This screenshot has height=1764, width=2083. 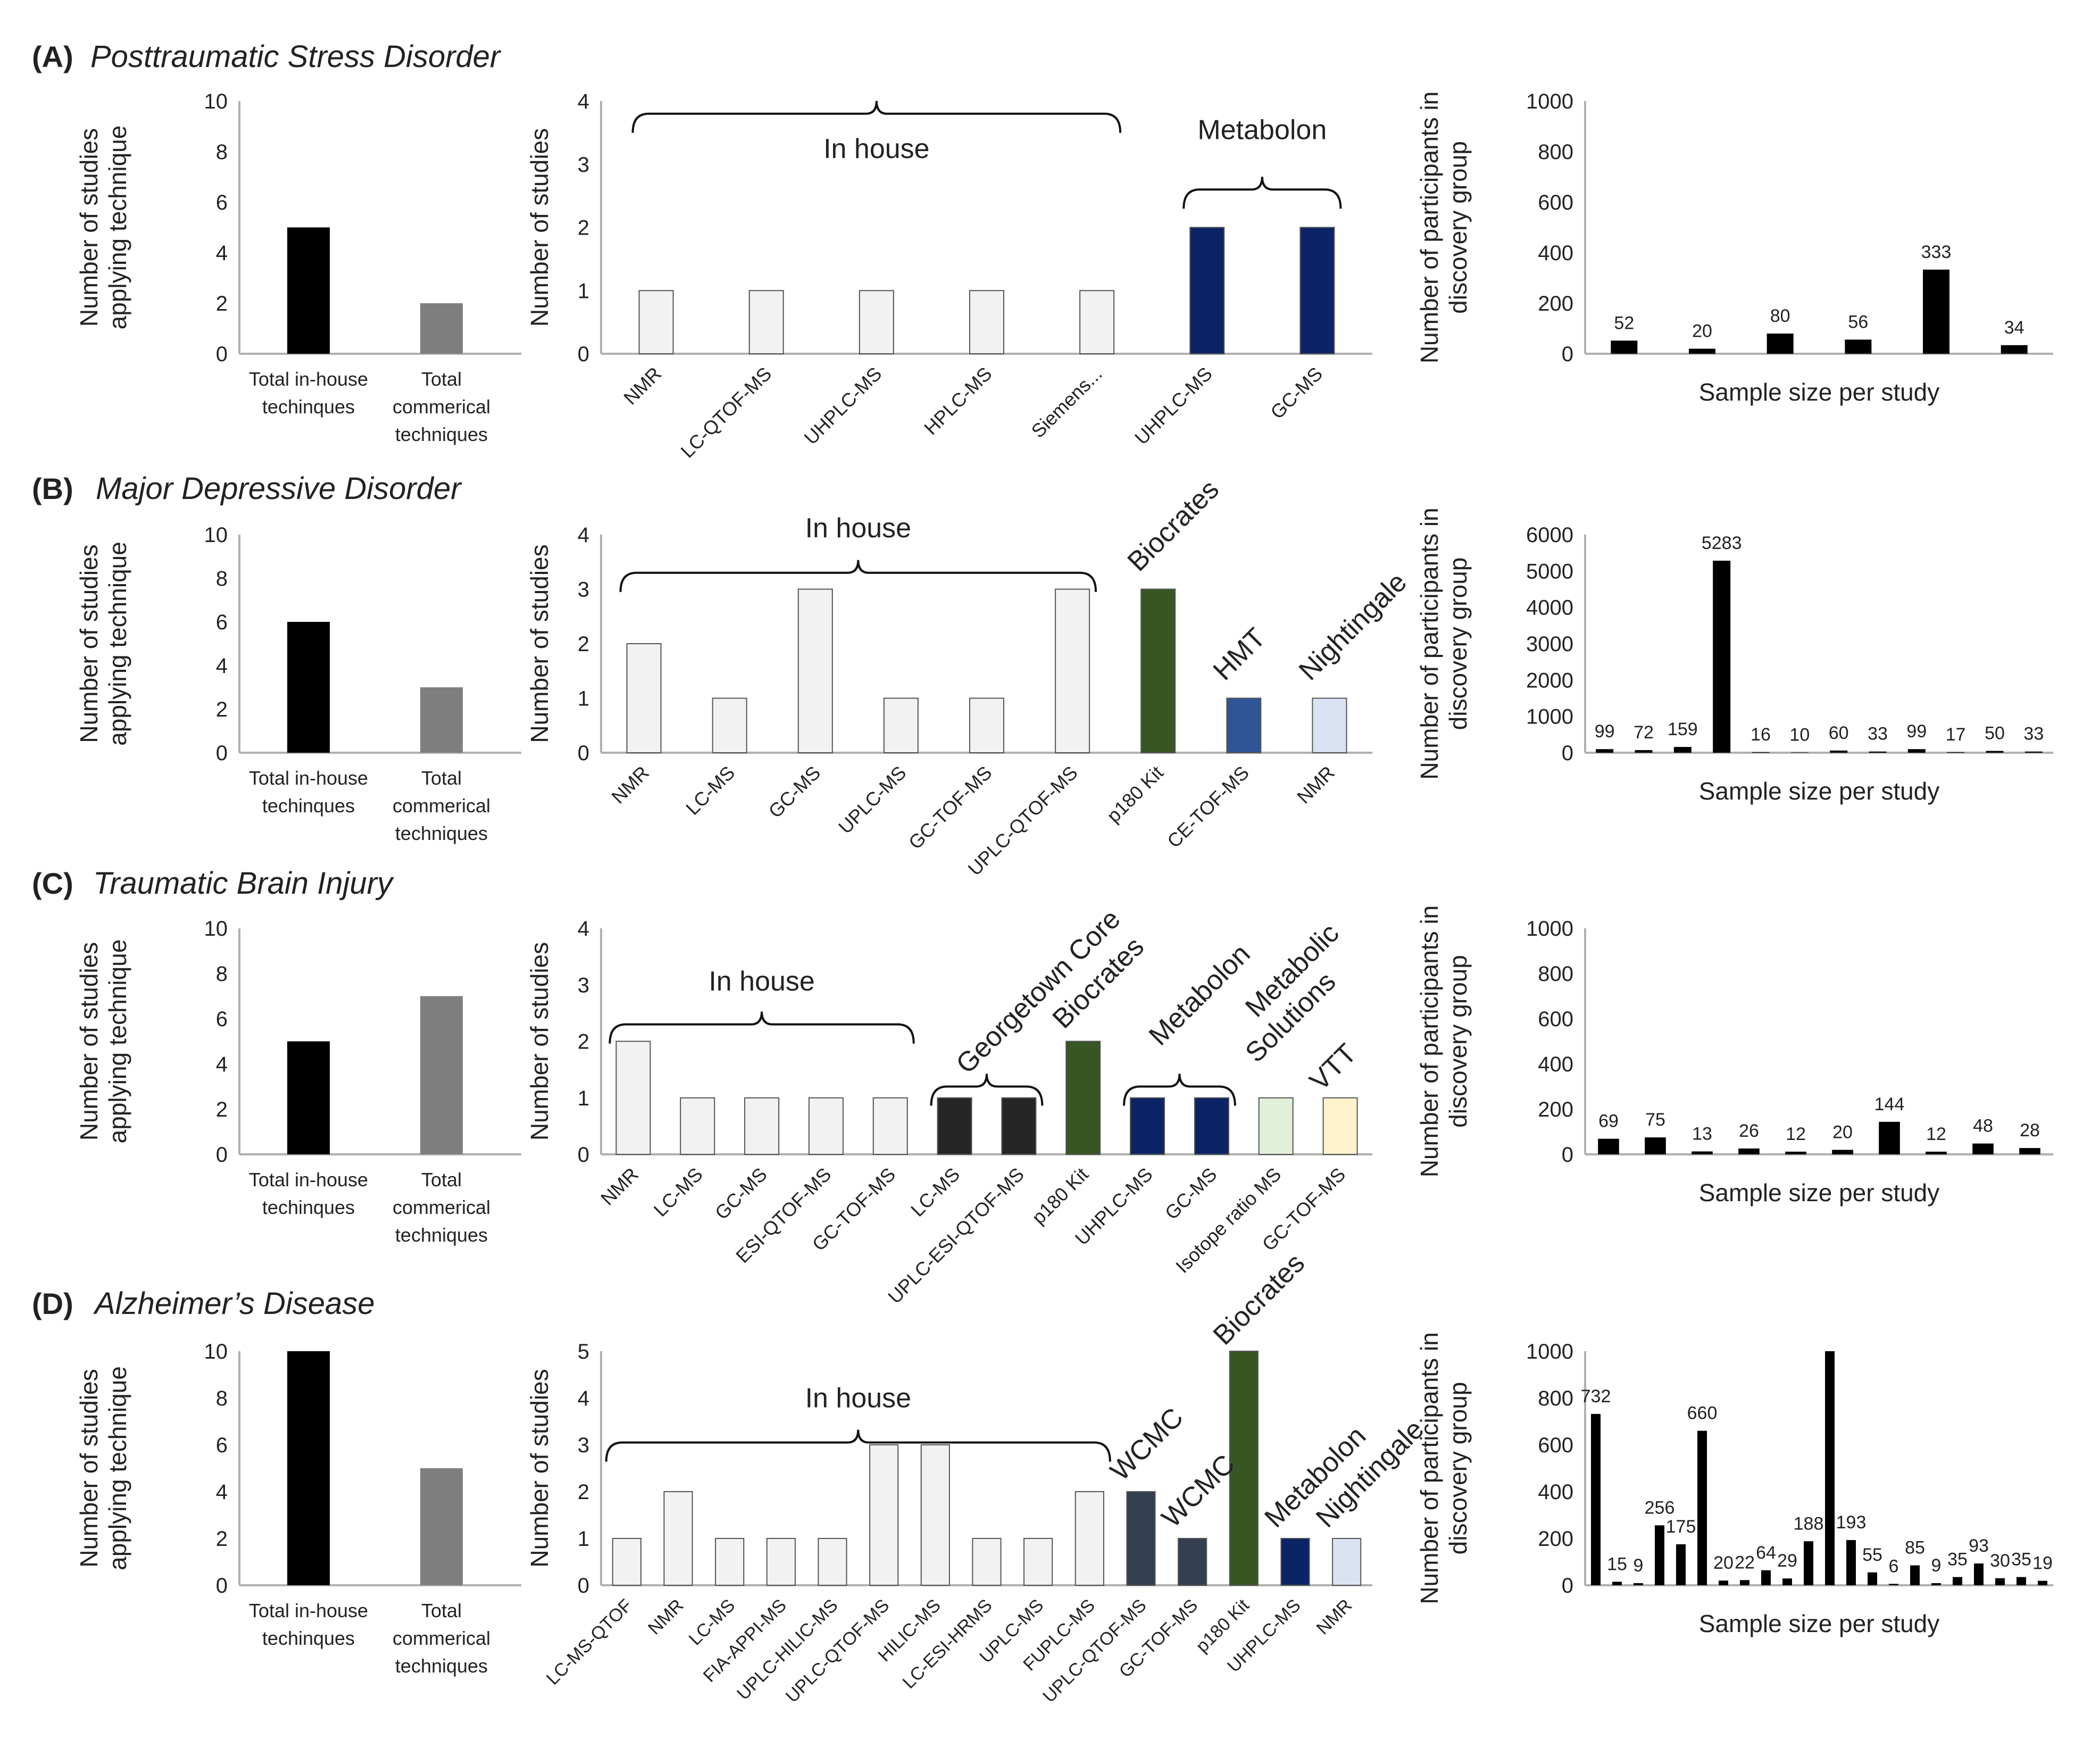 What do you see at coordinates (539, 1468) in the screenshot?
I see `panel-d-techniques-y-axis-label: Number of studies` at bounding box center [539, 1468].